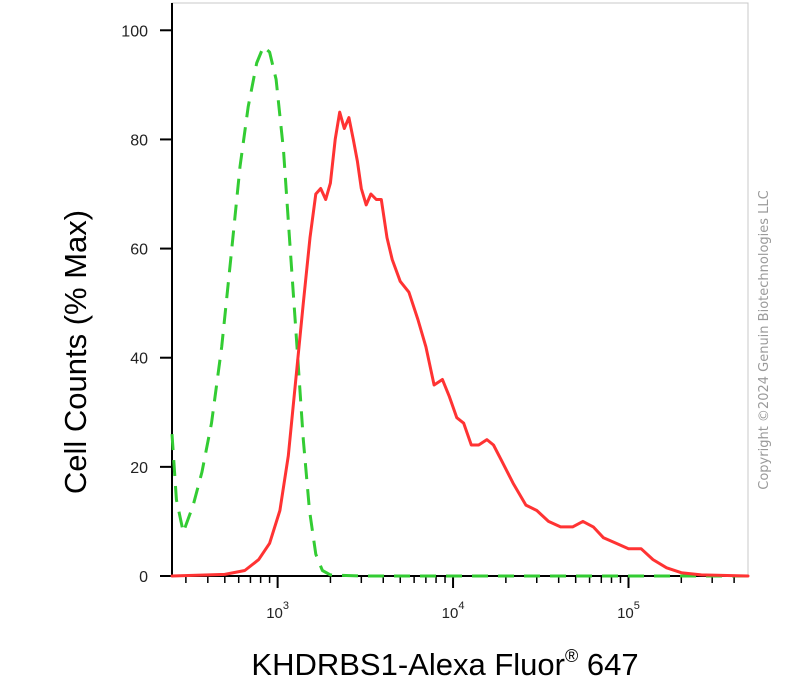 This screenshot has height=685, width=804. What do you see at coordinates (139, 468) in the screenshot?
I see `y-tick-label: 20` at bounding box center [139, 468].